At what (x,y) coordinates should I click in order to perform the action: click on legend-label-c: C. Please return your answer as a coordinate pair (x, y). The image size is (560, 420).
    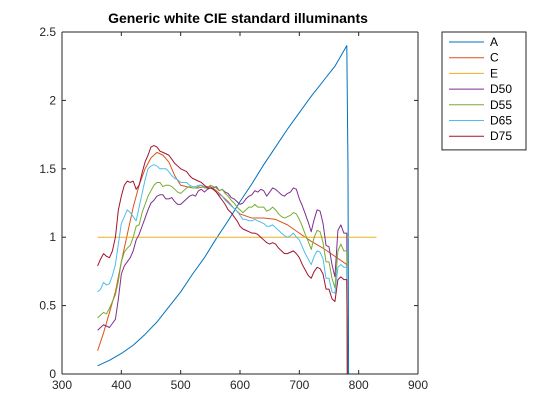
    Looking at the image, I should click on (494, 58).